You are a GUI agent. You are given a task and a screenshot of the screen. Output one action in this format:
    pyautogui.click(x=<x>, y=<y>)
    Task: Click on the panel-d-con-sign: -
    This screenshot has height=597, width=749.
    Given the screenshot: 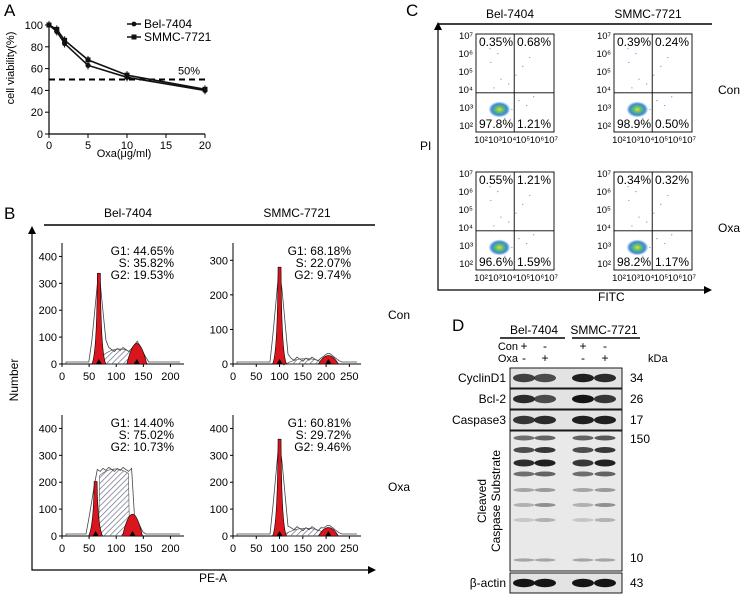 What is the action you would take?
    pyautogui.click(x=545, y=346)
    